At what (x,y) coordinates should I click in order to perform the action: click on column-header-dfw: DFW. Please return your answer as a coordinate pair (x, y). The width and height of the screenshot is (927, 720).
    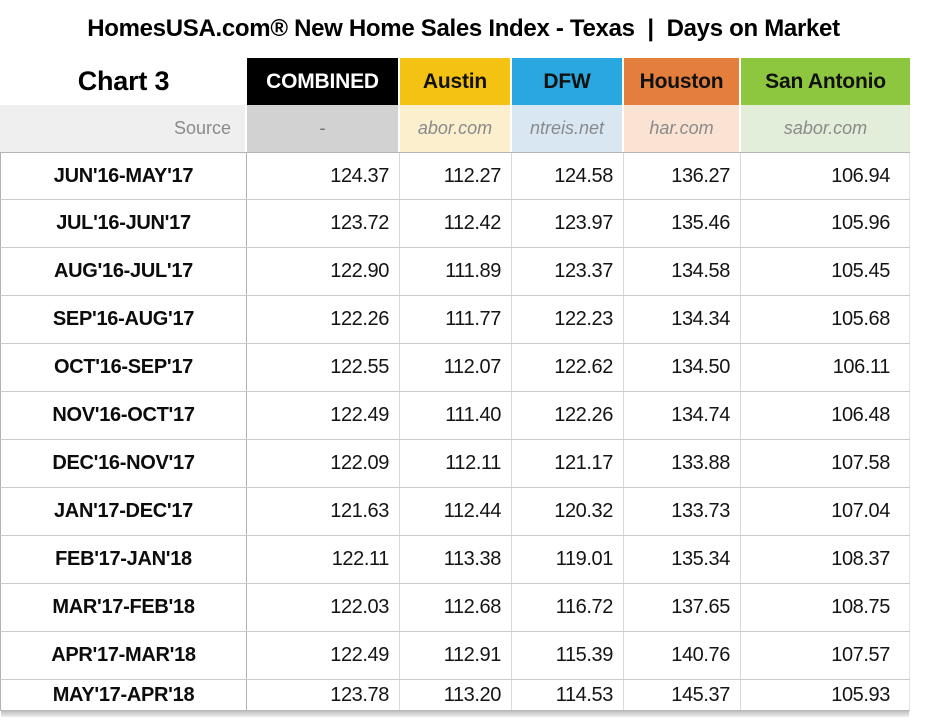
    Looking at the image, I should click on (568, 81).